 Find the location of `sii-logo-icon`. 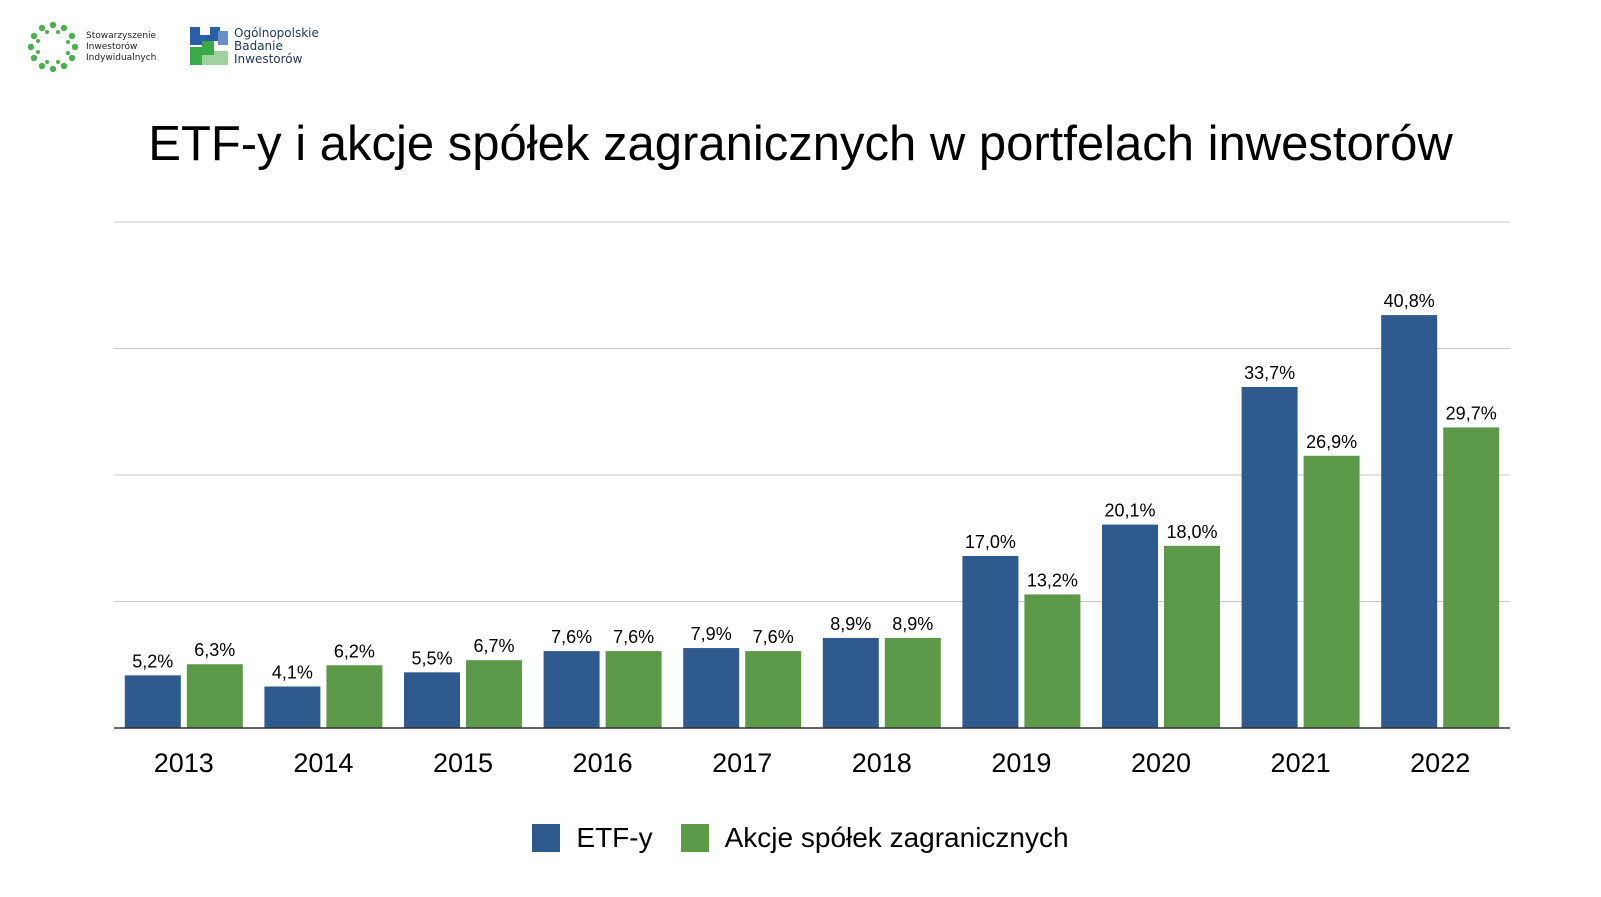

sii-logo-icon is located at coordinates (53, 47).